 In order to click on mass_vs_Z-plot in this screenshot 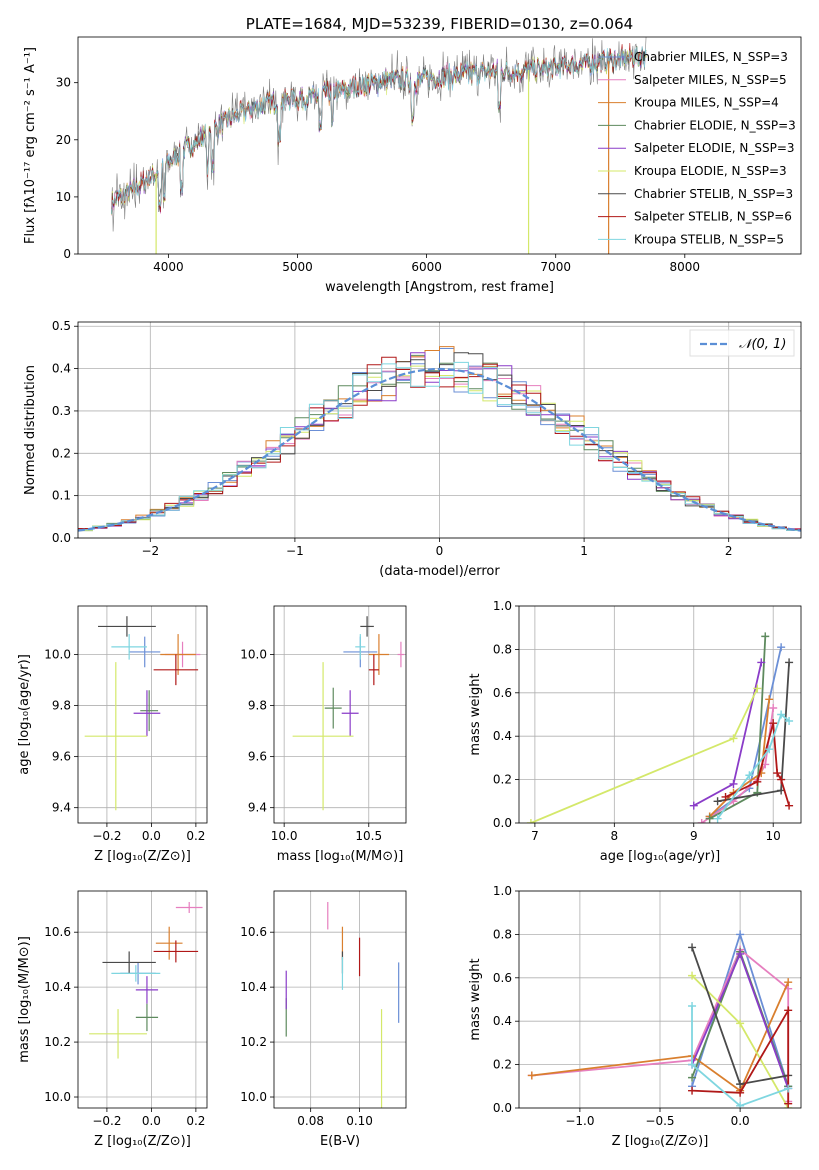, I will do `click(146, 980)`.